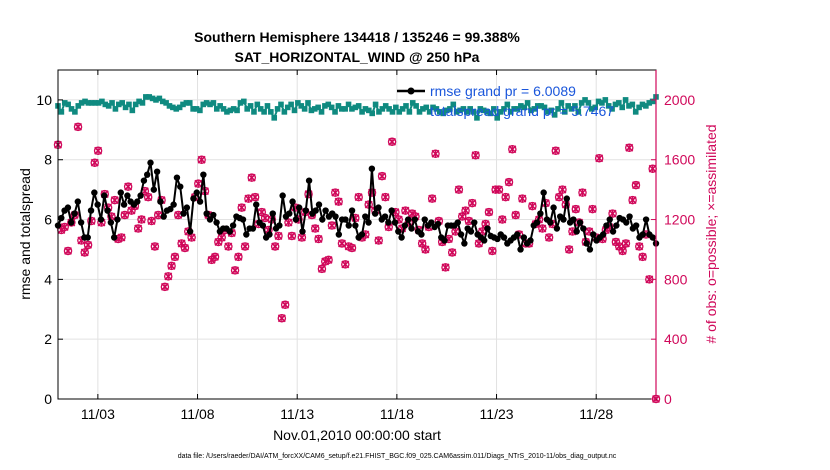  Describe the element at coordinates (48, 220) in the screenshot. I see `y-left-tick-label: 6` at that location.